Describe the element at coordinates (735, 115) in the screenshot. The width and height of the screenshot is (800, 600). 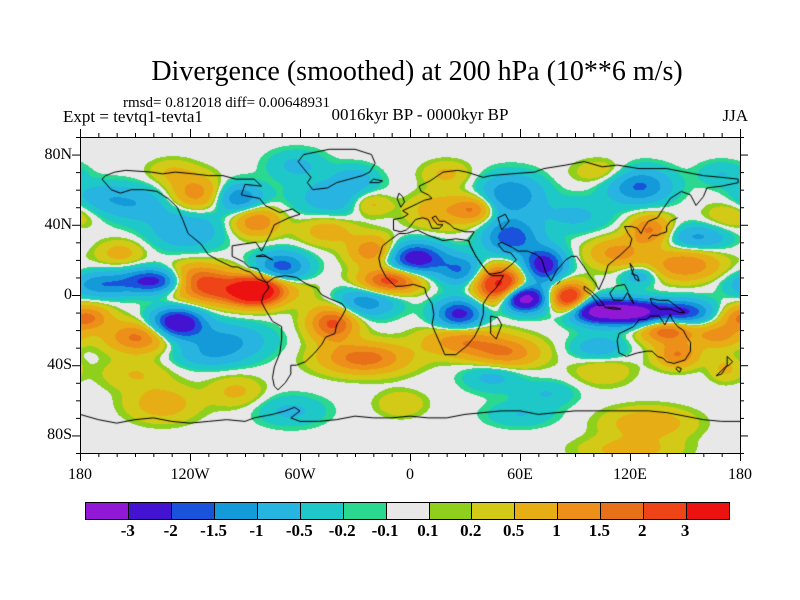
I see `season-label: JJA` at that location.